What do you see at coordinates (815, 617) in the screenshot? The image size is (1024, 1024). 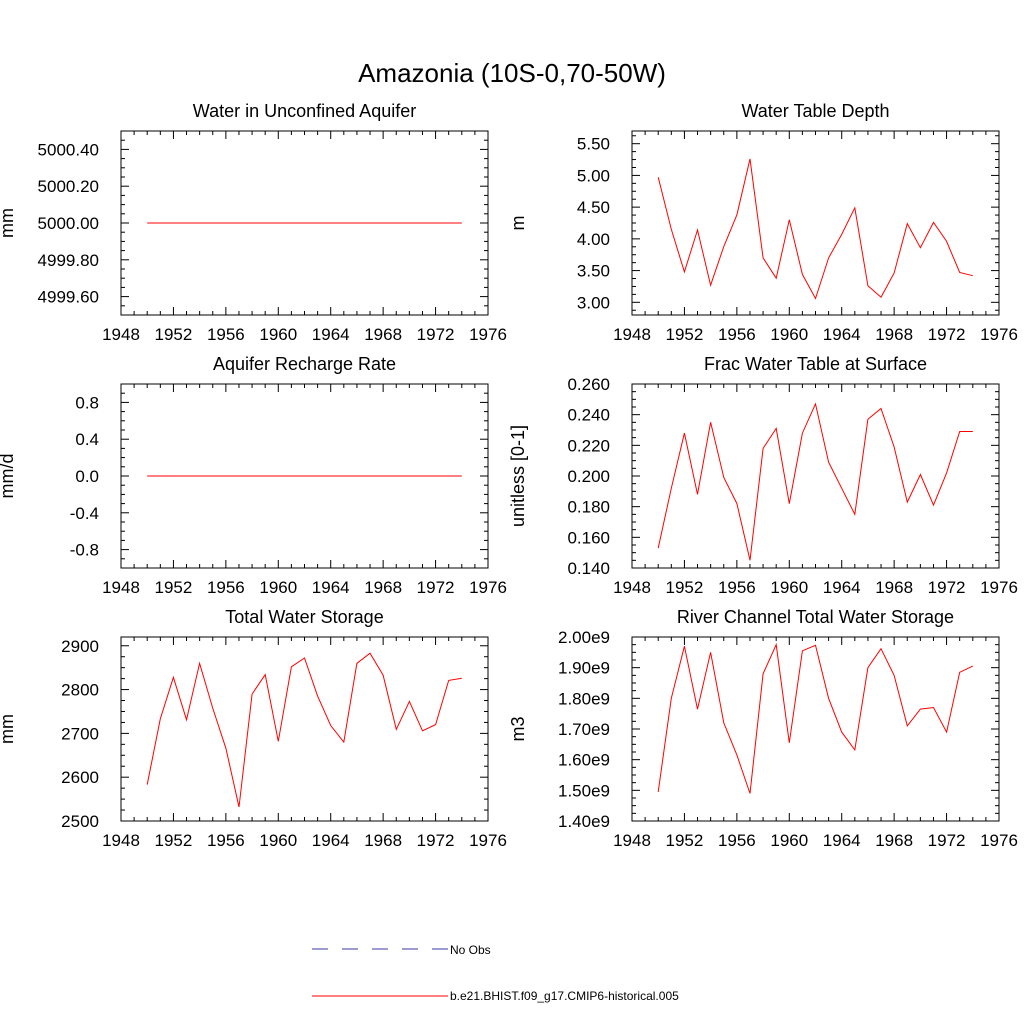 I see `panel-title: River Channel Total Water Storage` at bounding box center [815, 617].